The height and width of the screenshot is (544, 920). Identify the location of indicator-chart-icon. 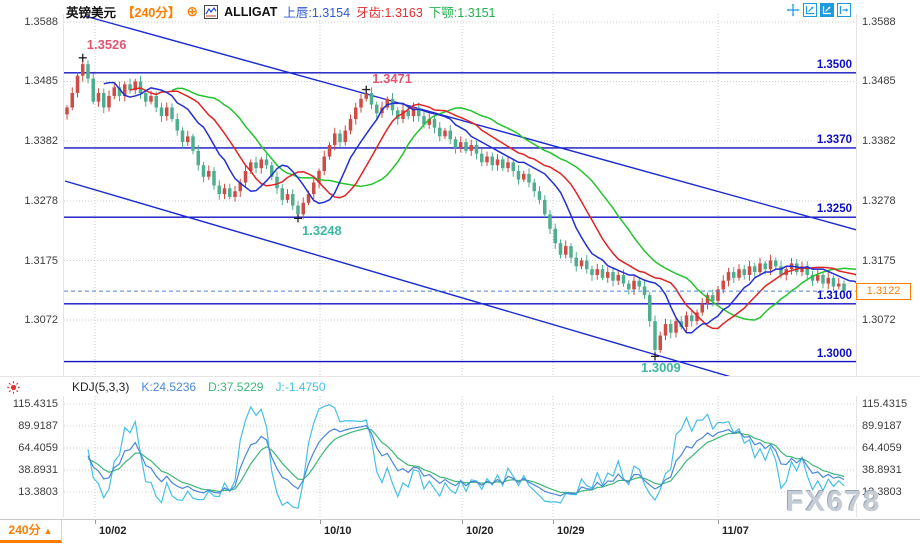
(211, 11).